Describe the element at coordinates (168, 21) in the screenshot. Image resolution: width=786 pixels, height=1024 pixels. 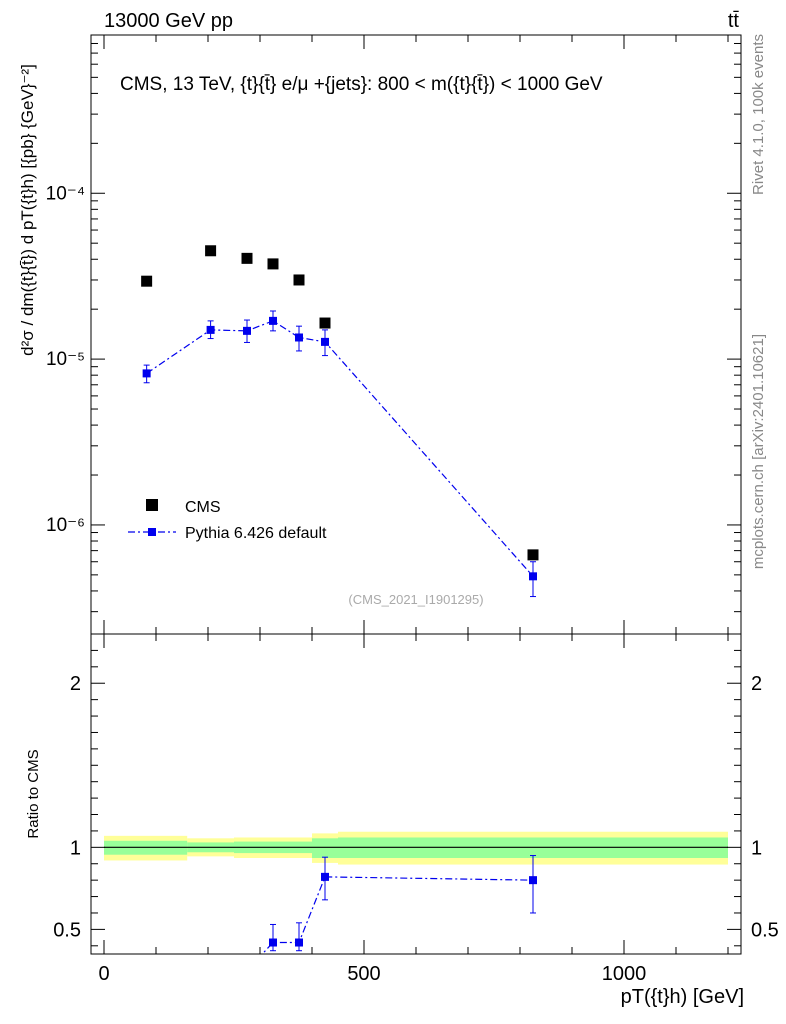
I see `energy-label: 13000 GeV pp` at that location.